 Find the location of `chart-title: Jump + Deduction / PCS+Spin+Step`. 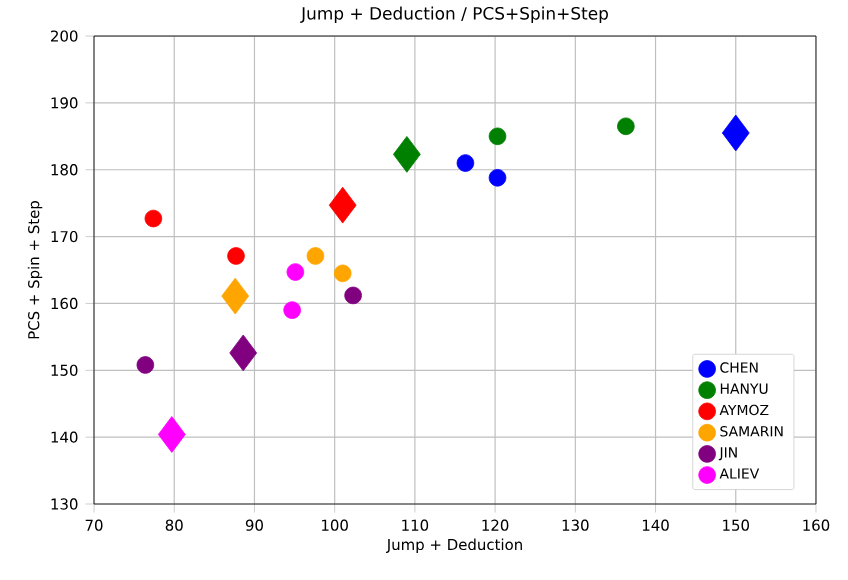

chart-title: Jump + Deduction / PCS+Spin+Step is located at coordinates (454, 15).